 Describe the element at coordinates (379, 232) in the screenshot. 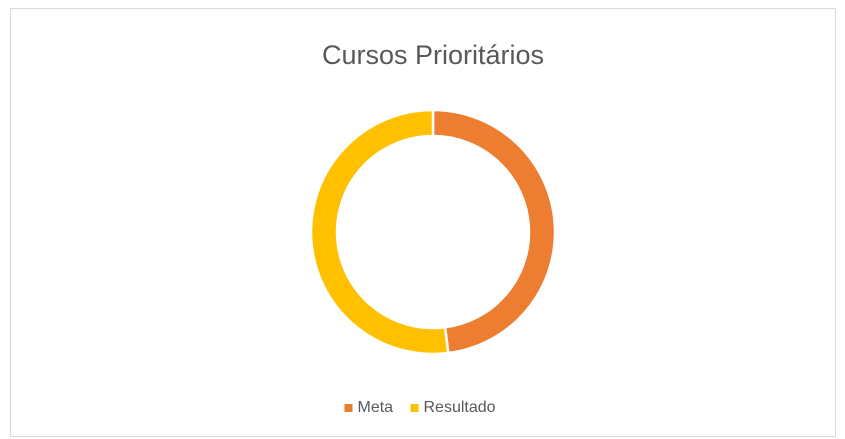

I see `donut-segment` at that location.